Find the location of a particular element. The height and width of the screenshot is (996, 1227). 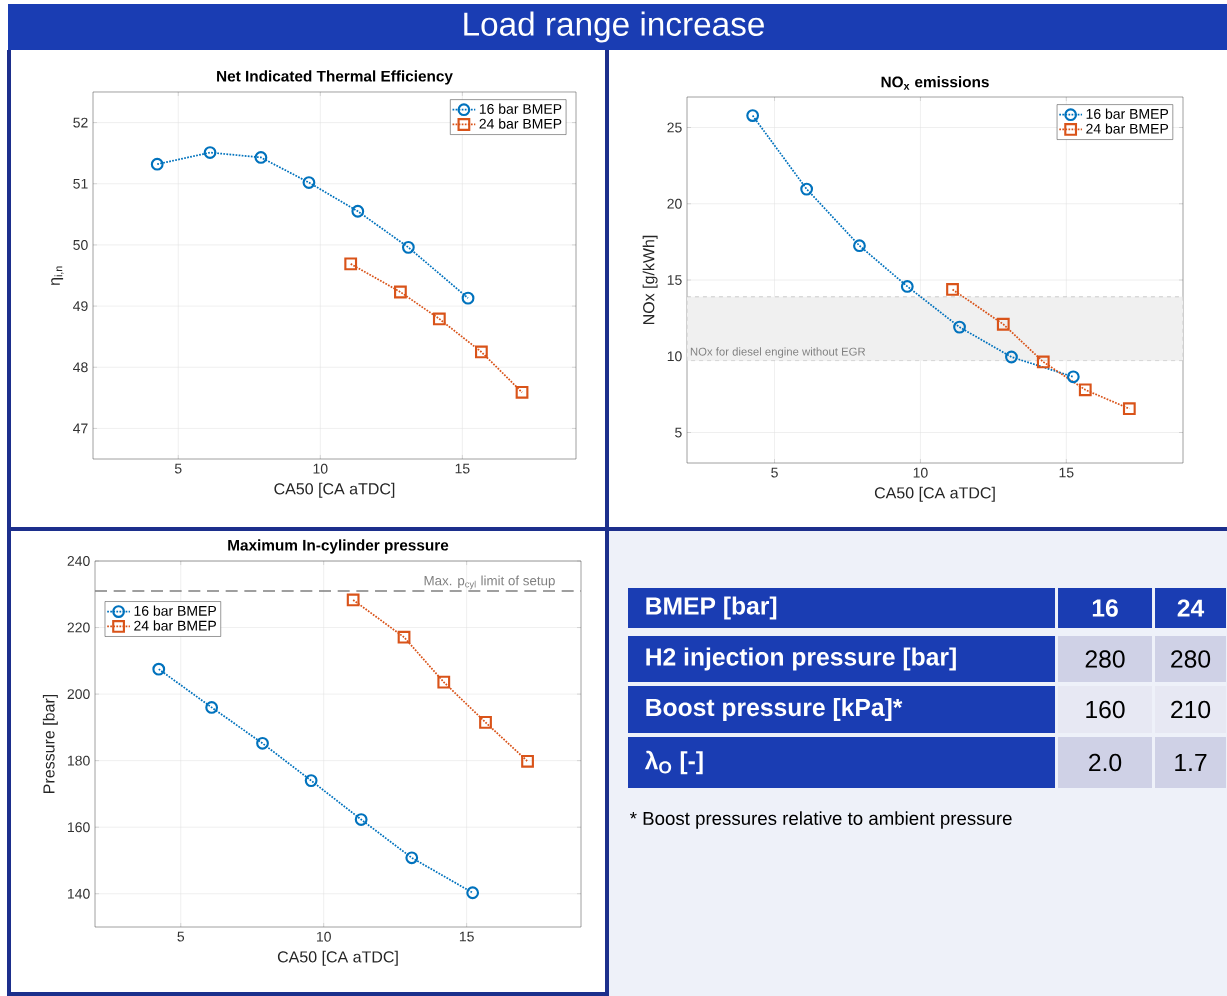

text: Boost pressure [kPa]* is located at coordinates (774, 710).